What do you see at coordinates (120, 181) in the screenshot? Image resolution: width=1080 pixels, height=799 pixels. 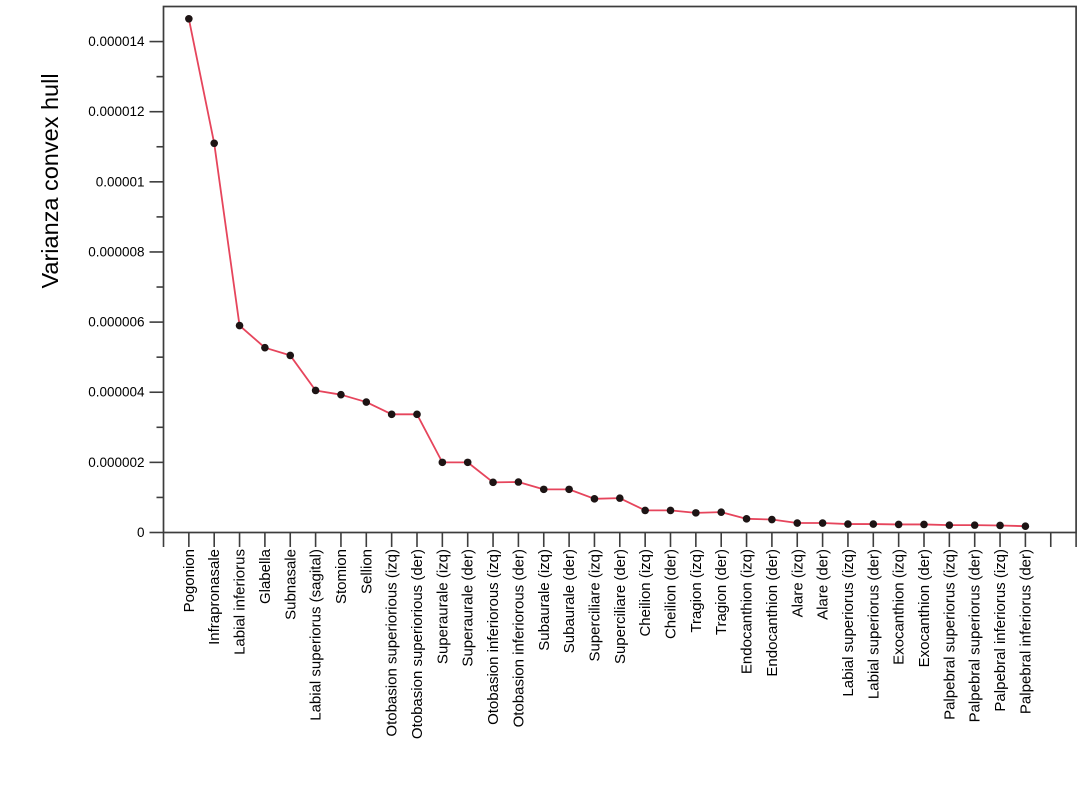 I see `y-tick-label: 0.00001` at bounding box center [120, 181].